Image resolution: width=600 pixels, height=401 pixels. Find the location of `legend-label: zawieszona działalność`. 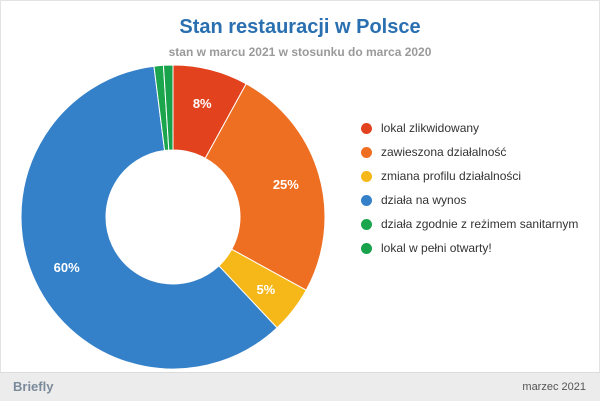

legend-label: zawieszona działalność is located at coordinates (444, 152).